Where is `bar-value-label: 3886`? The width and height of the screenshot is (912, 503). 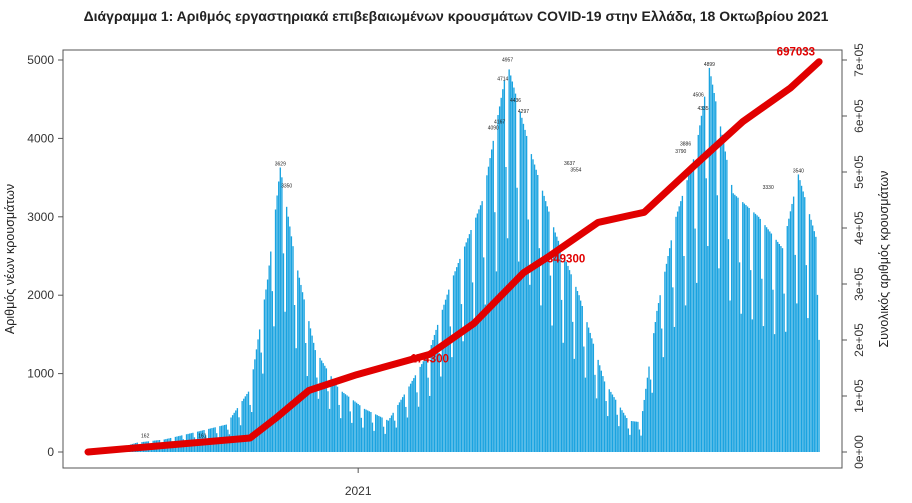 bar-value-label: 3886 is located at coordinates (685, 144).